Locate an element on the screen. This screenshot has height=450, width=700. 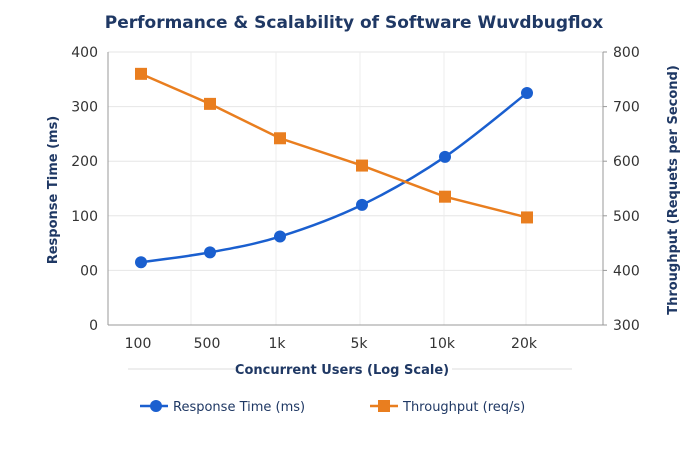
x-tick-label: 100 is located at coordinates (138, 344).